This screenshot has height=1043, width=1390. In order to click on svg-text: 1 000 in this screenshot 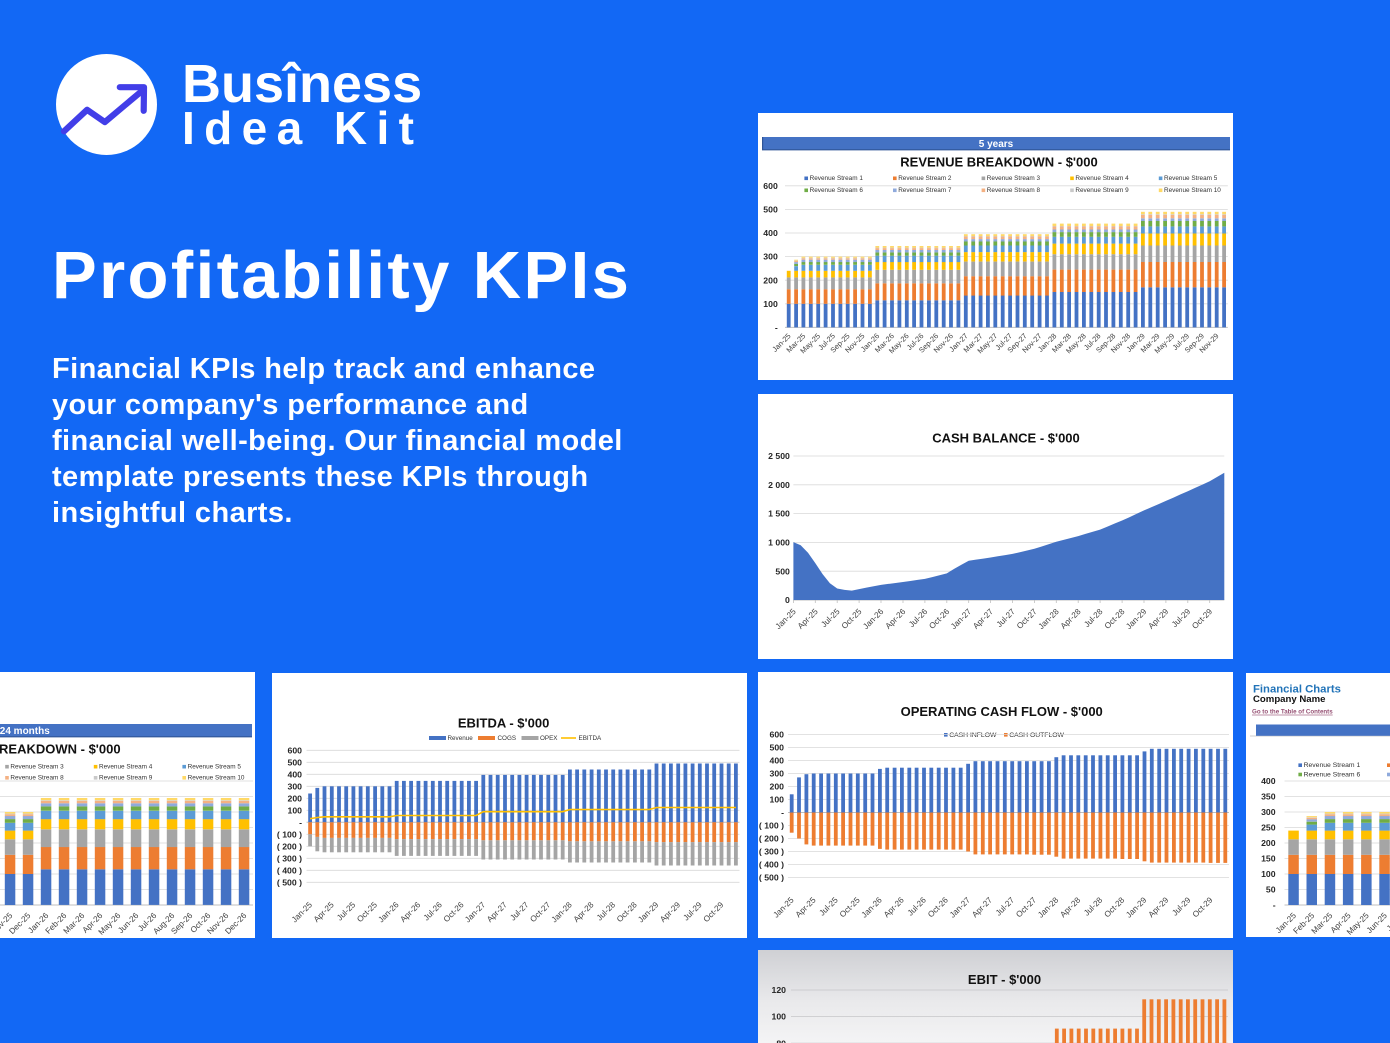, I will do `click(779, 543)`.